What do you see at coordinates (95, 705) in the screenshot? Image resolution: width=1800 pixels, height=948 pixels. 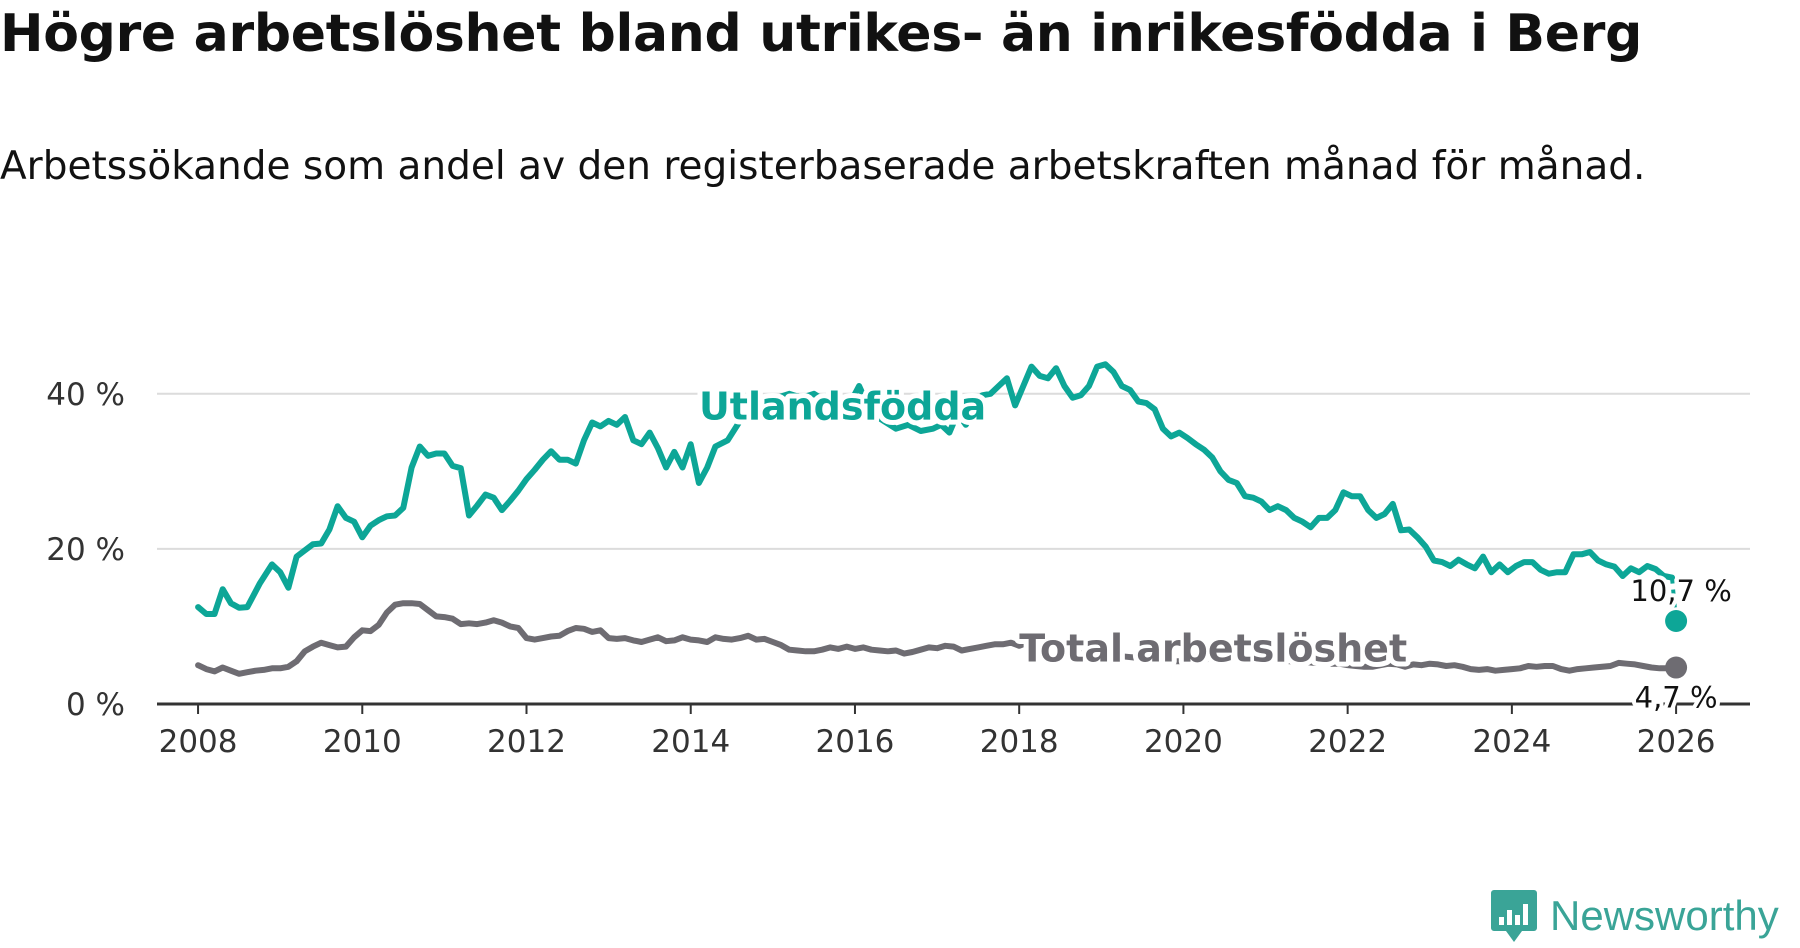 I see `y-tick-label: 0 %` at bounding box center [95, 705].